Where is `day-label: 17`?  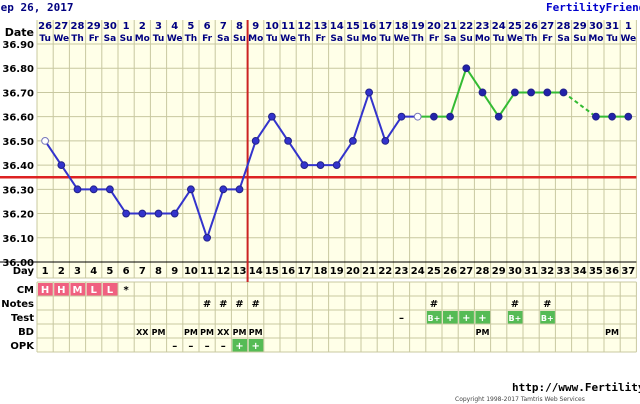 day-label: 17 is located at coordinates (304, 271).